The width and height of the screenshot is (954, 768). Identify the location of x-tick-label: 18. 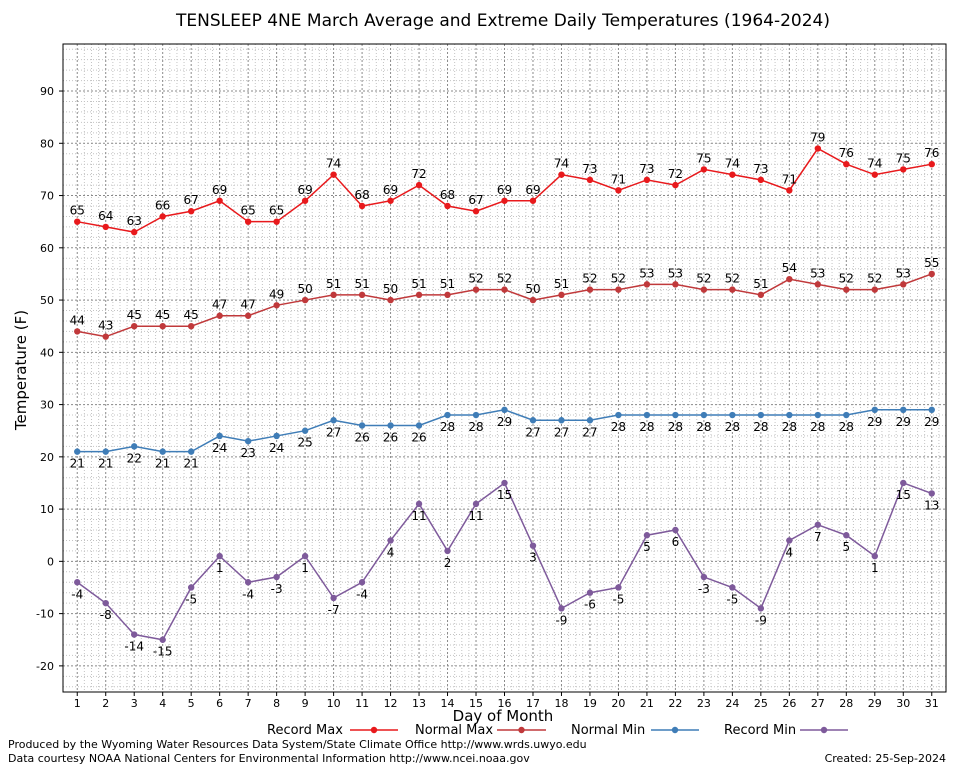
(561, 703).